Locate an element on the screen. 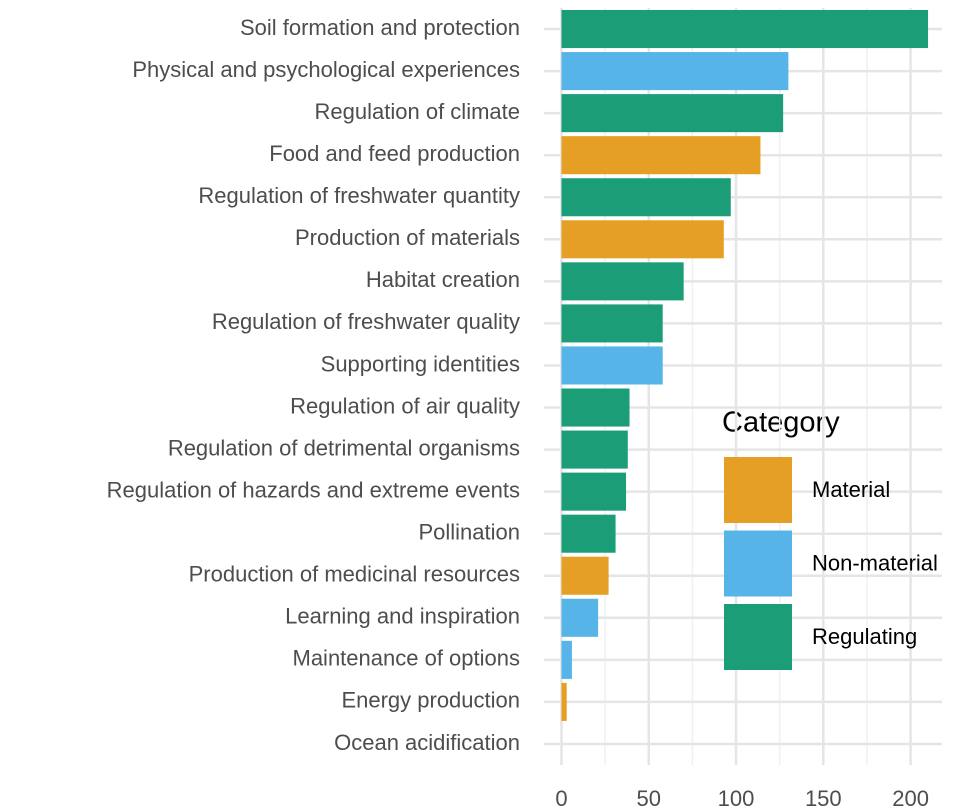 This screenshot has width=969, height=811. y-tick-label: Habitat creation is located at coordinates (443, 279).